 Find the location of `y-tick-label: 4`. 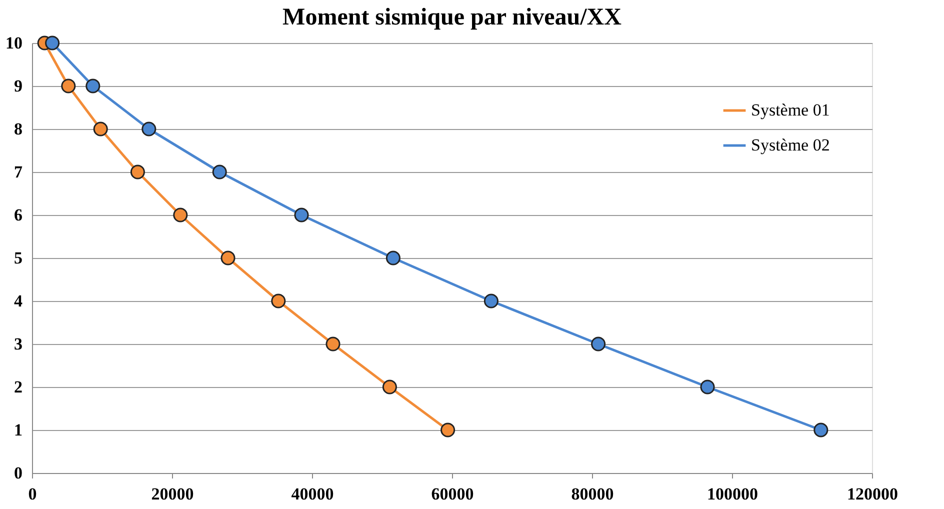

y-tick-label: 4 is located at coordinates (18, 301).